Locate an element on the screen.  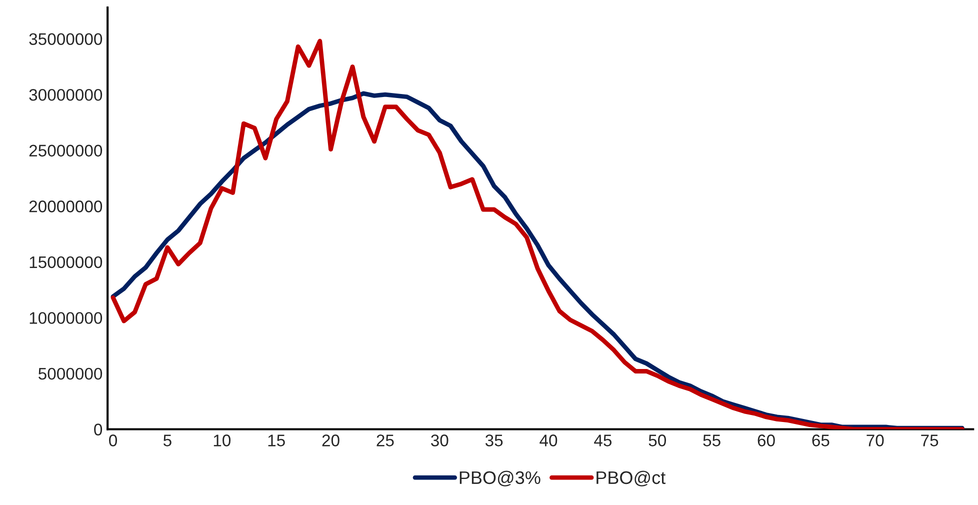
legend-label: PBO@ct is located at coordinates (631, 478).